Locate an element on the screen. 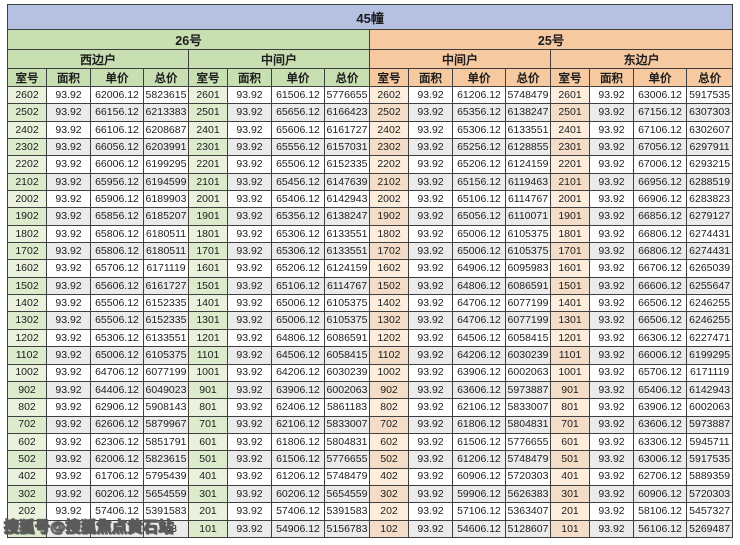 The height and width of the screenshot is (545, 740). room-cell: 1301 is located at coordinates (570, 320).